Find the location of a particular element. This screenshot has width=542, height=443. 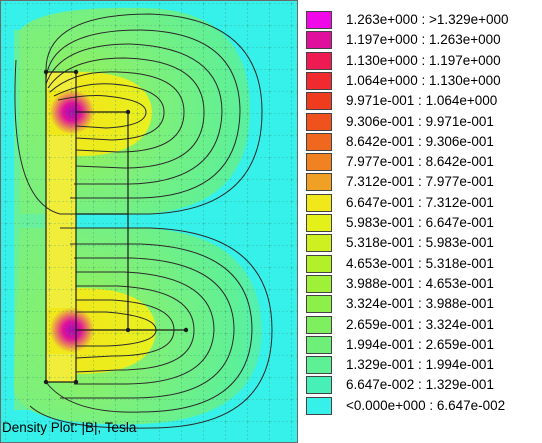

legend-item: 6.647e-001 : 7.312e-001 is located at coordinates (424, 203).